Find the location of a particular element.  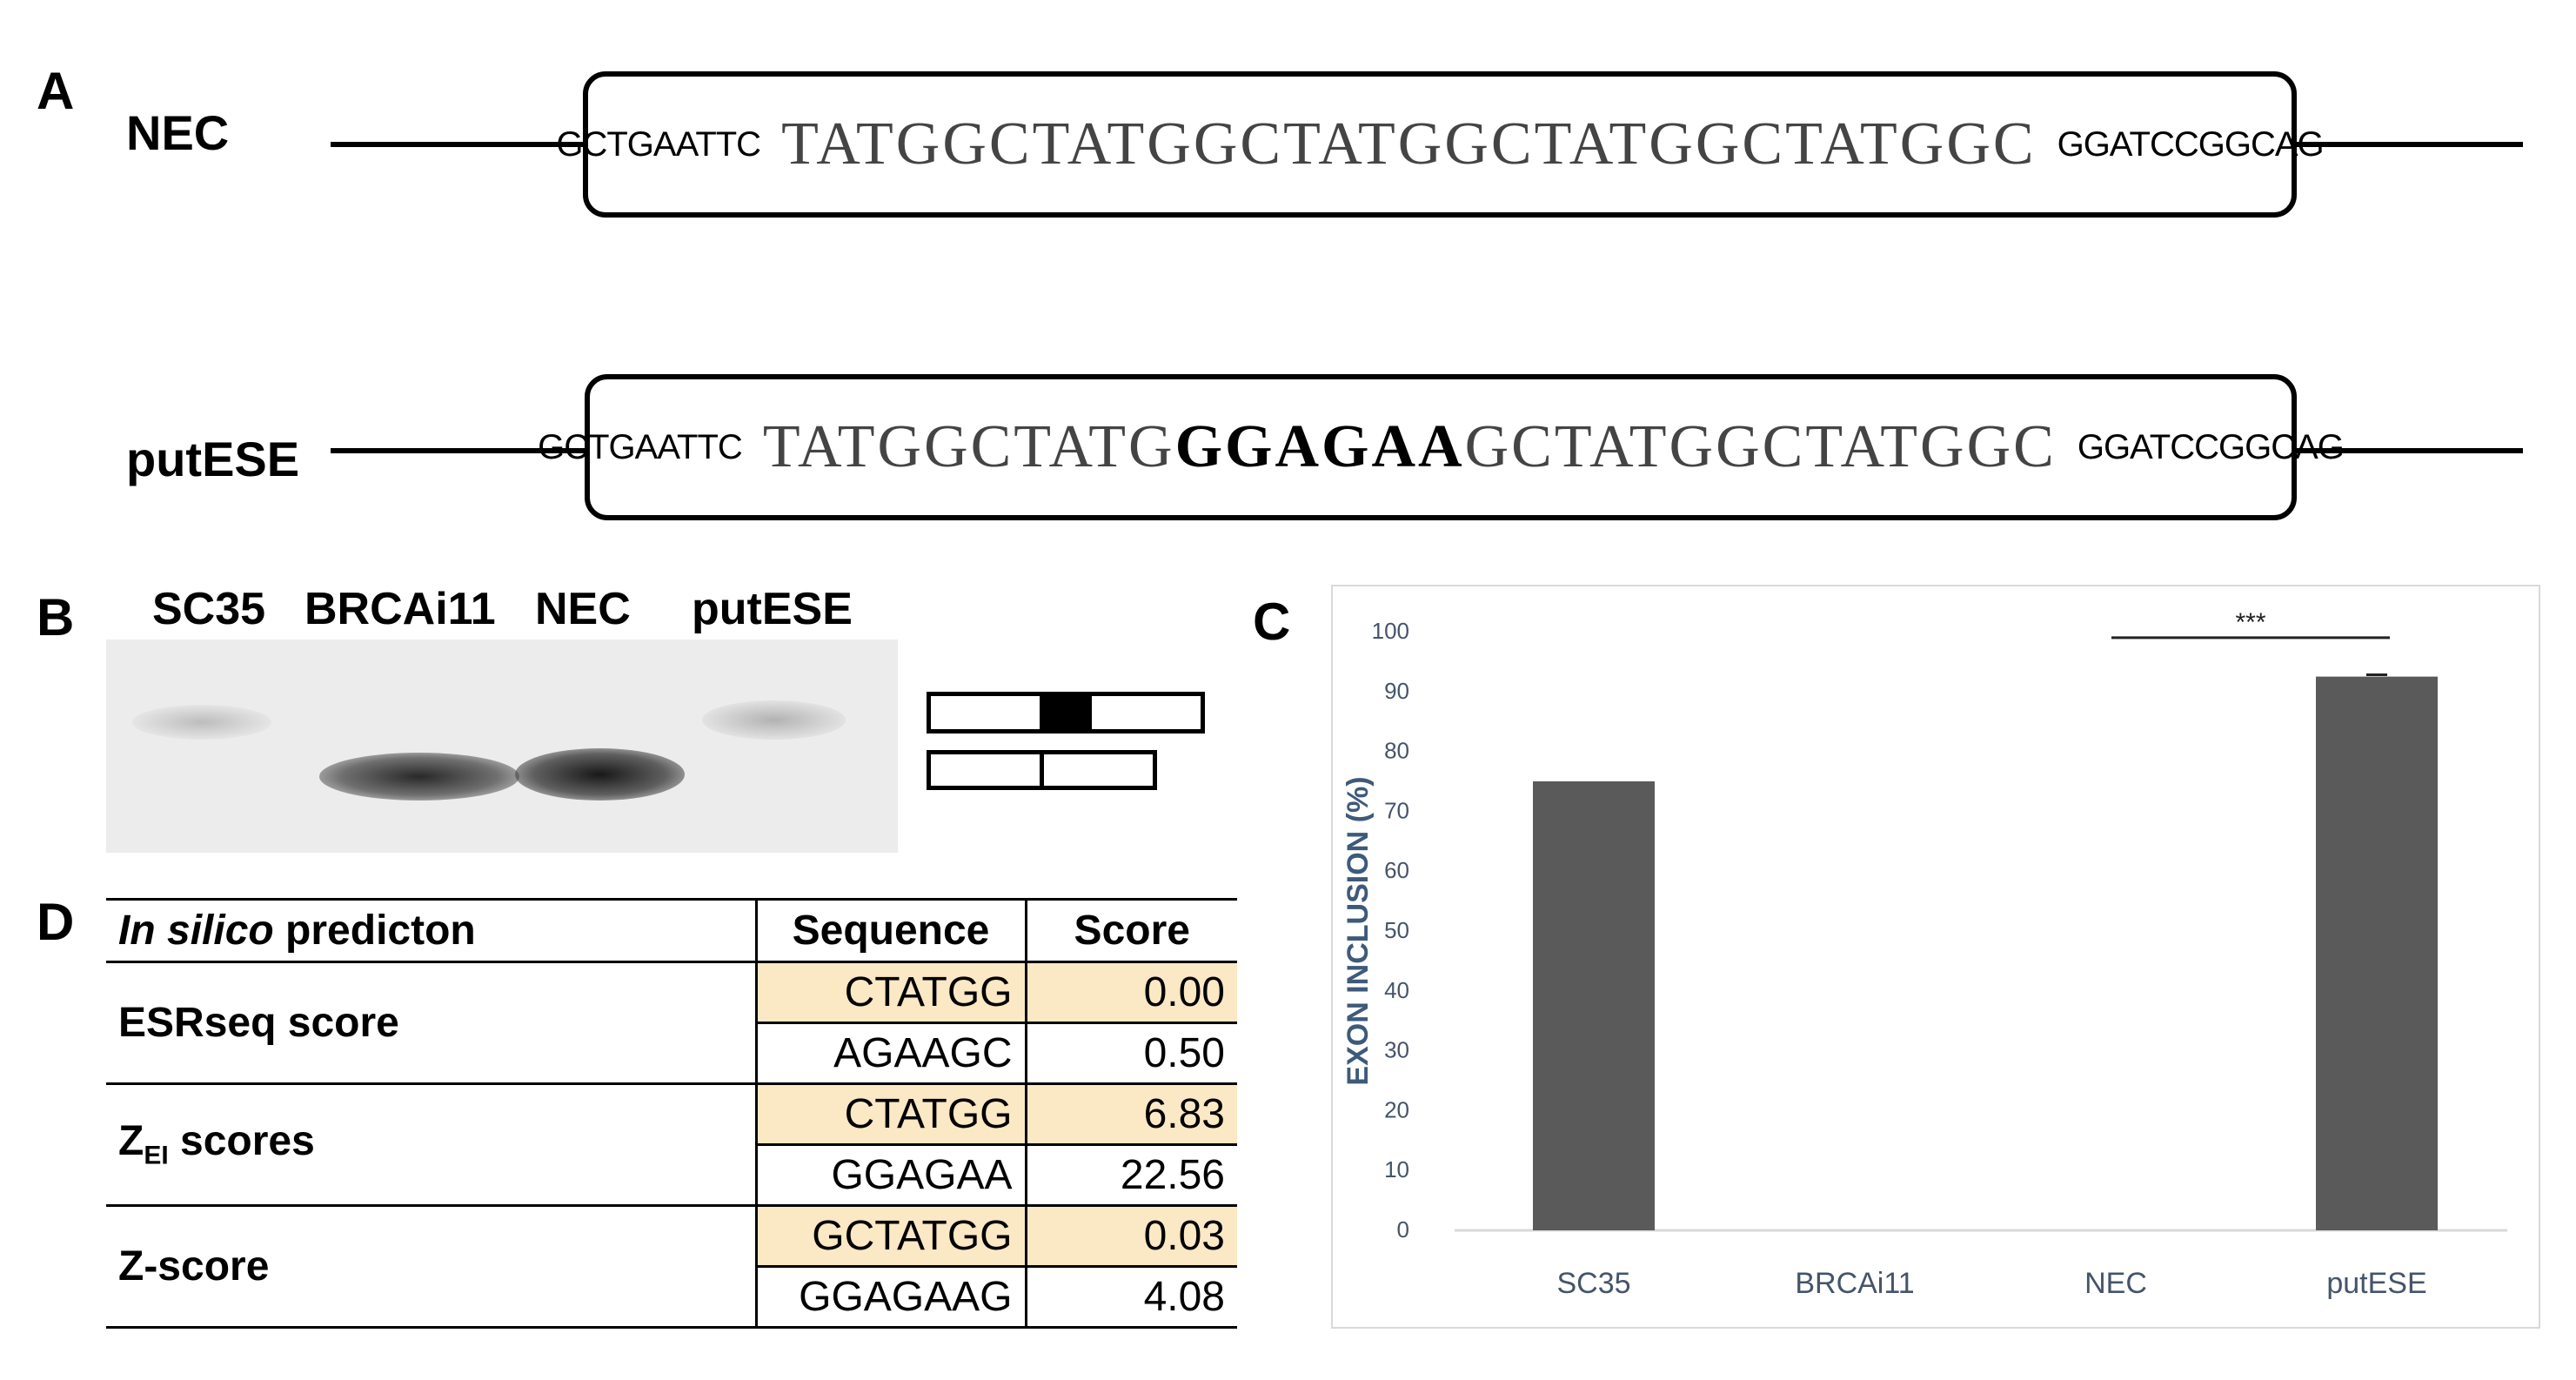

y-tick-label: 60 is located at coordinates (1396, 870).